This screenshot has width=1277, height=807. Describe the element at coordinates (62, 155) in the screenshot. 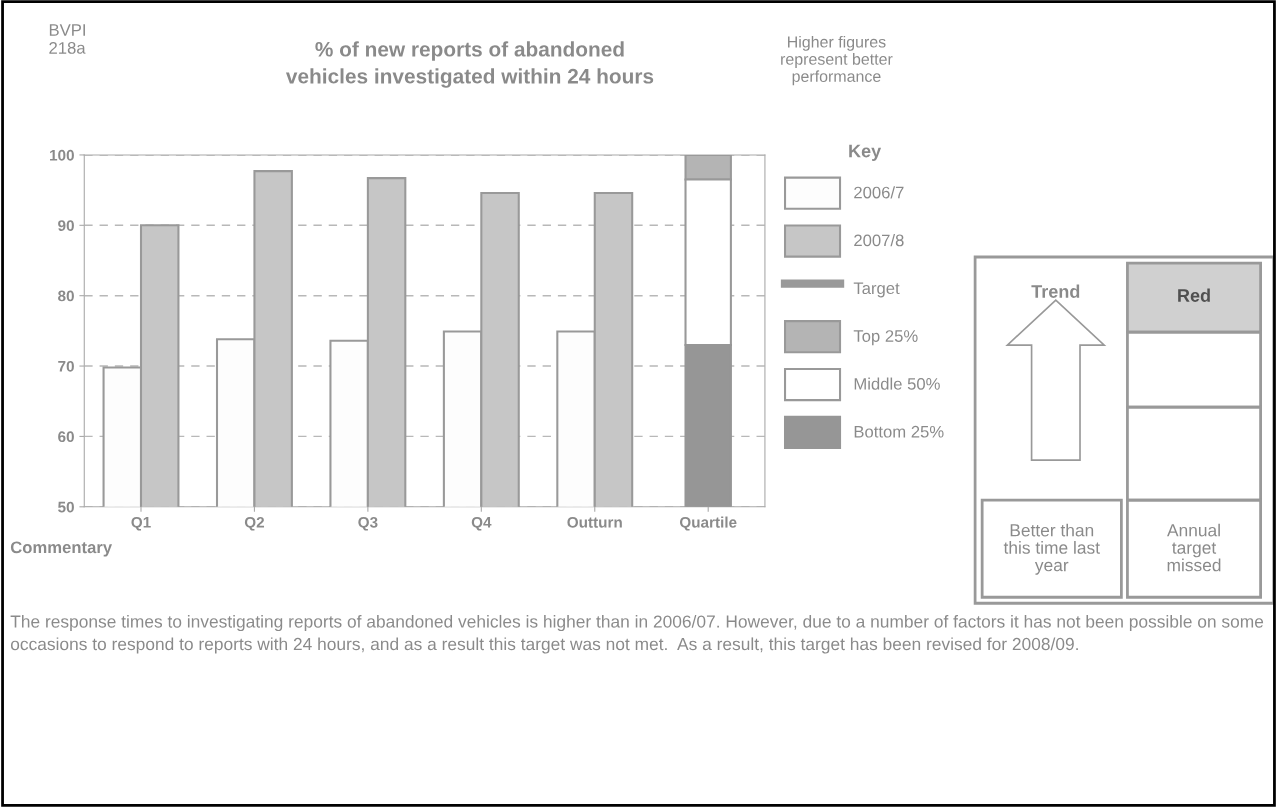

I see `y-tick-label: 100` at that location.